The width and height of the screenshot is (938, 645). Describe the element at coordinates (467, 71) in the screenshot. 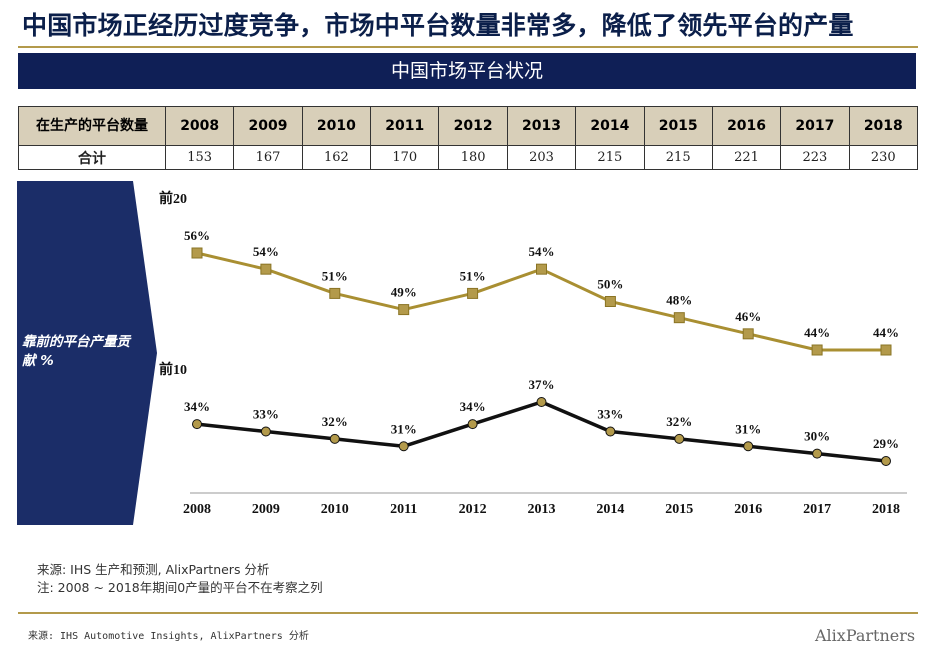

I see `section-banner: 中国市场平台状况` at that location.